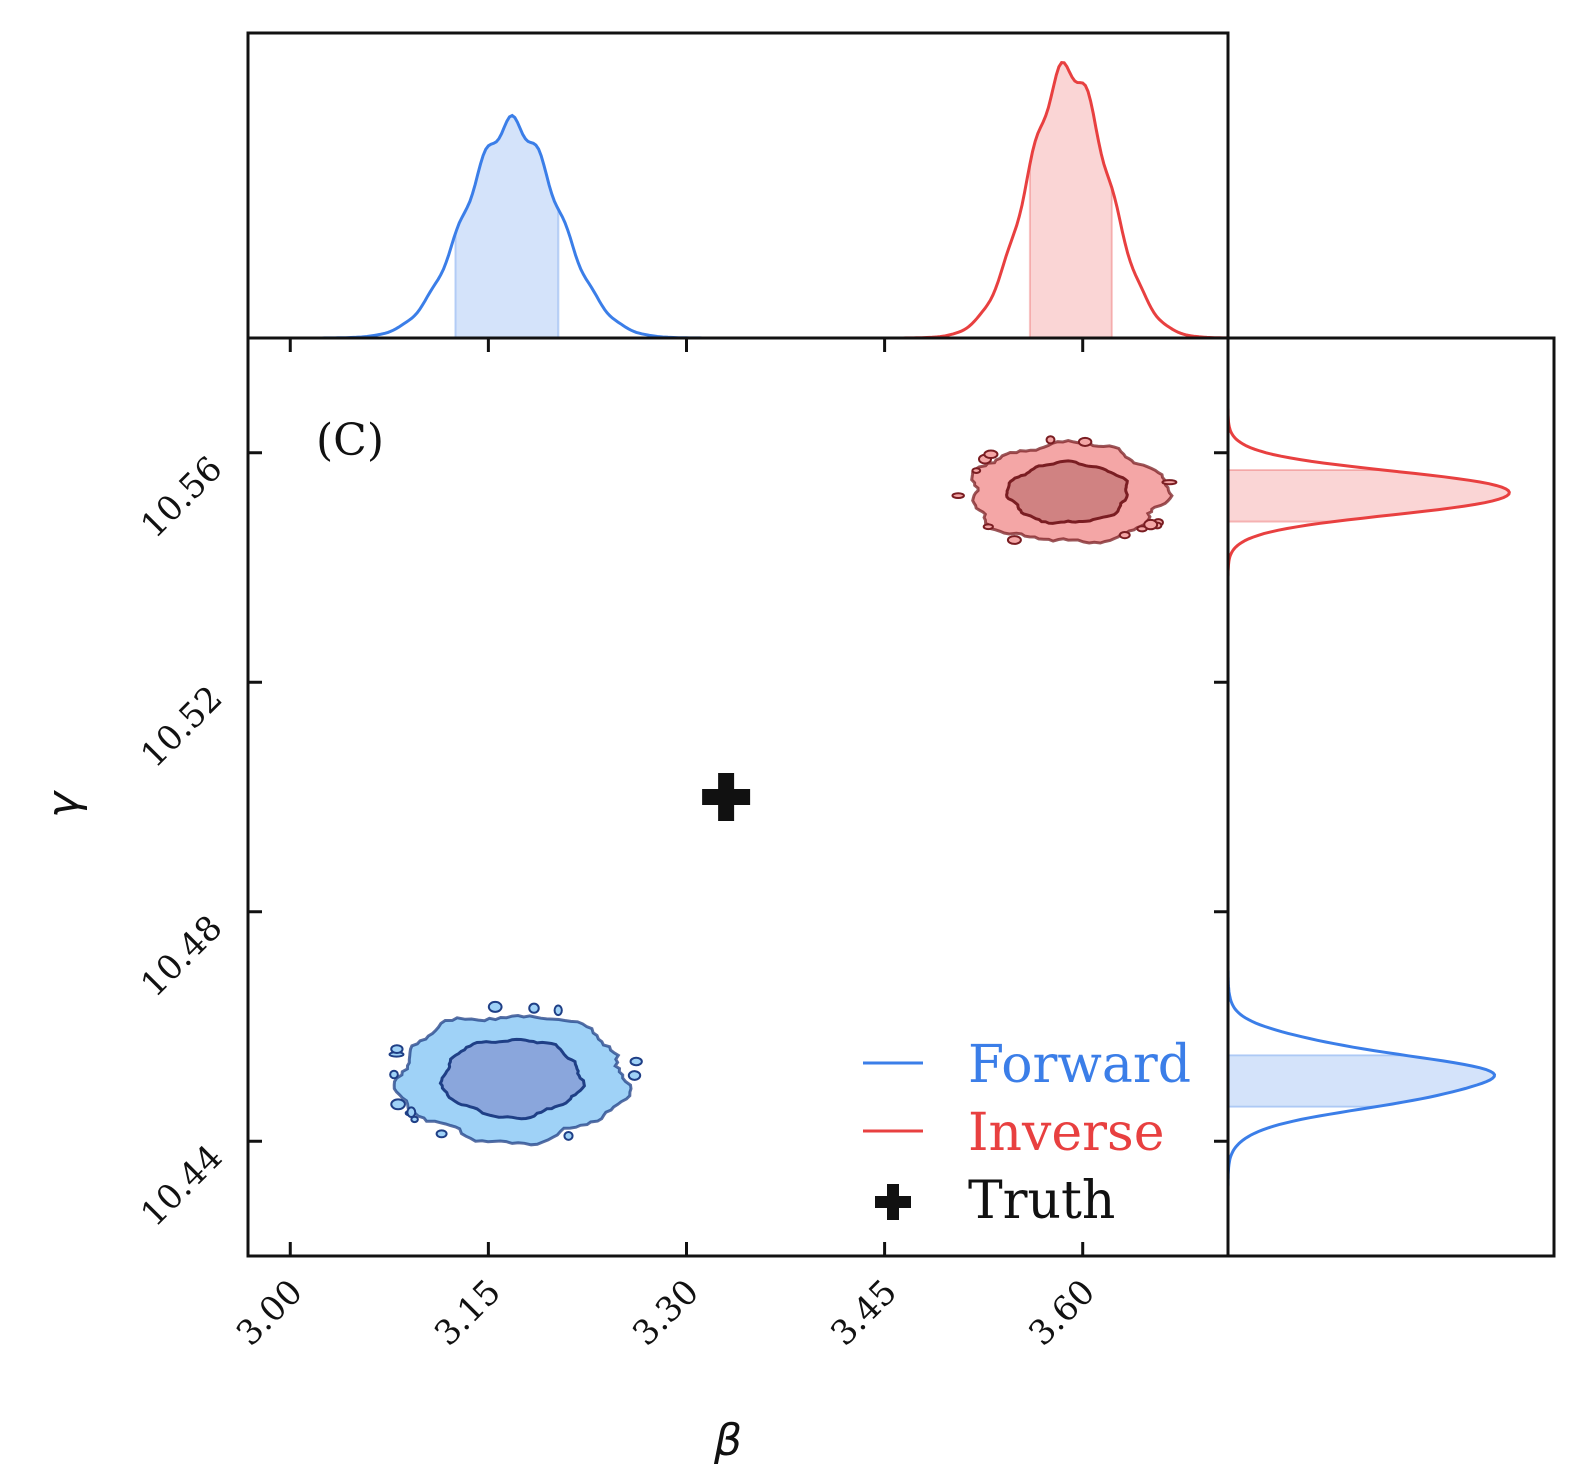  What do you see at coordinates (666, 1313) in the screenshot?
I see `x-tick-label: 3.30` at bounding box center [666, 1313].